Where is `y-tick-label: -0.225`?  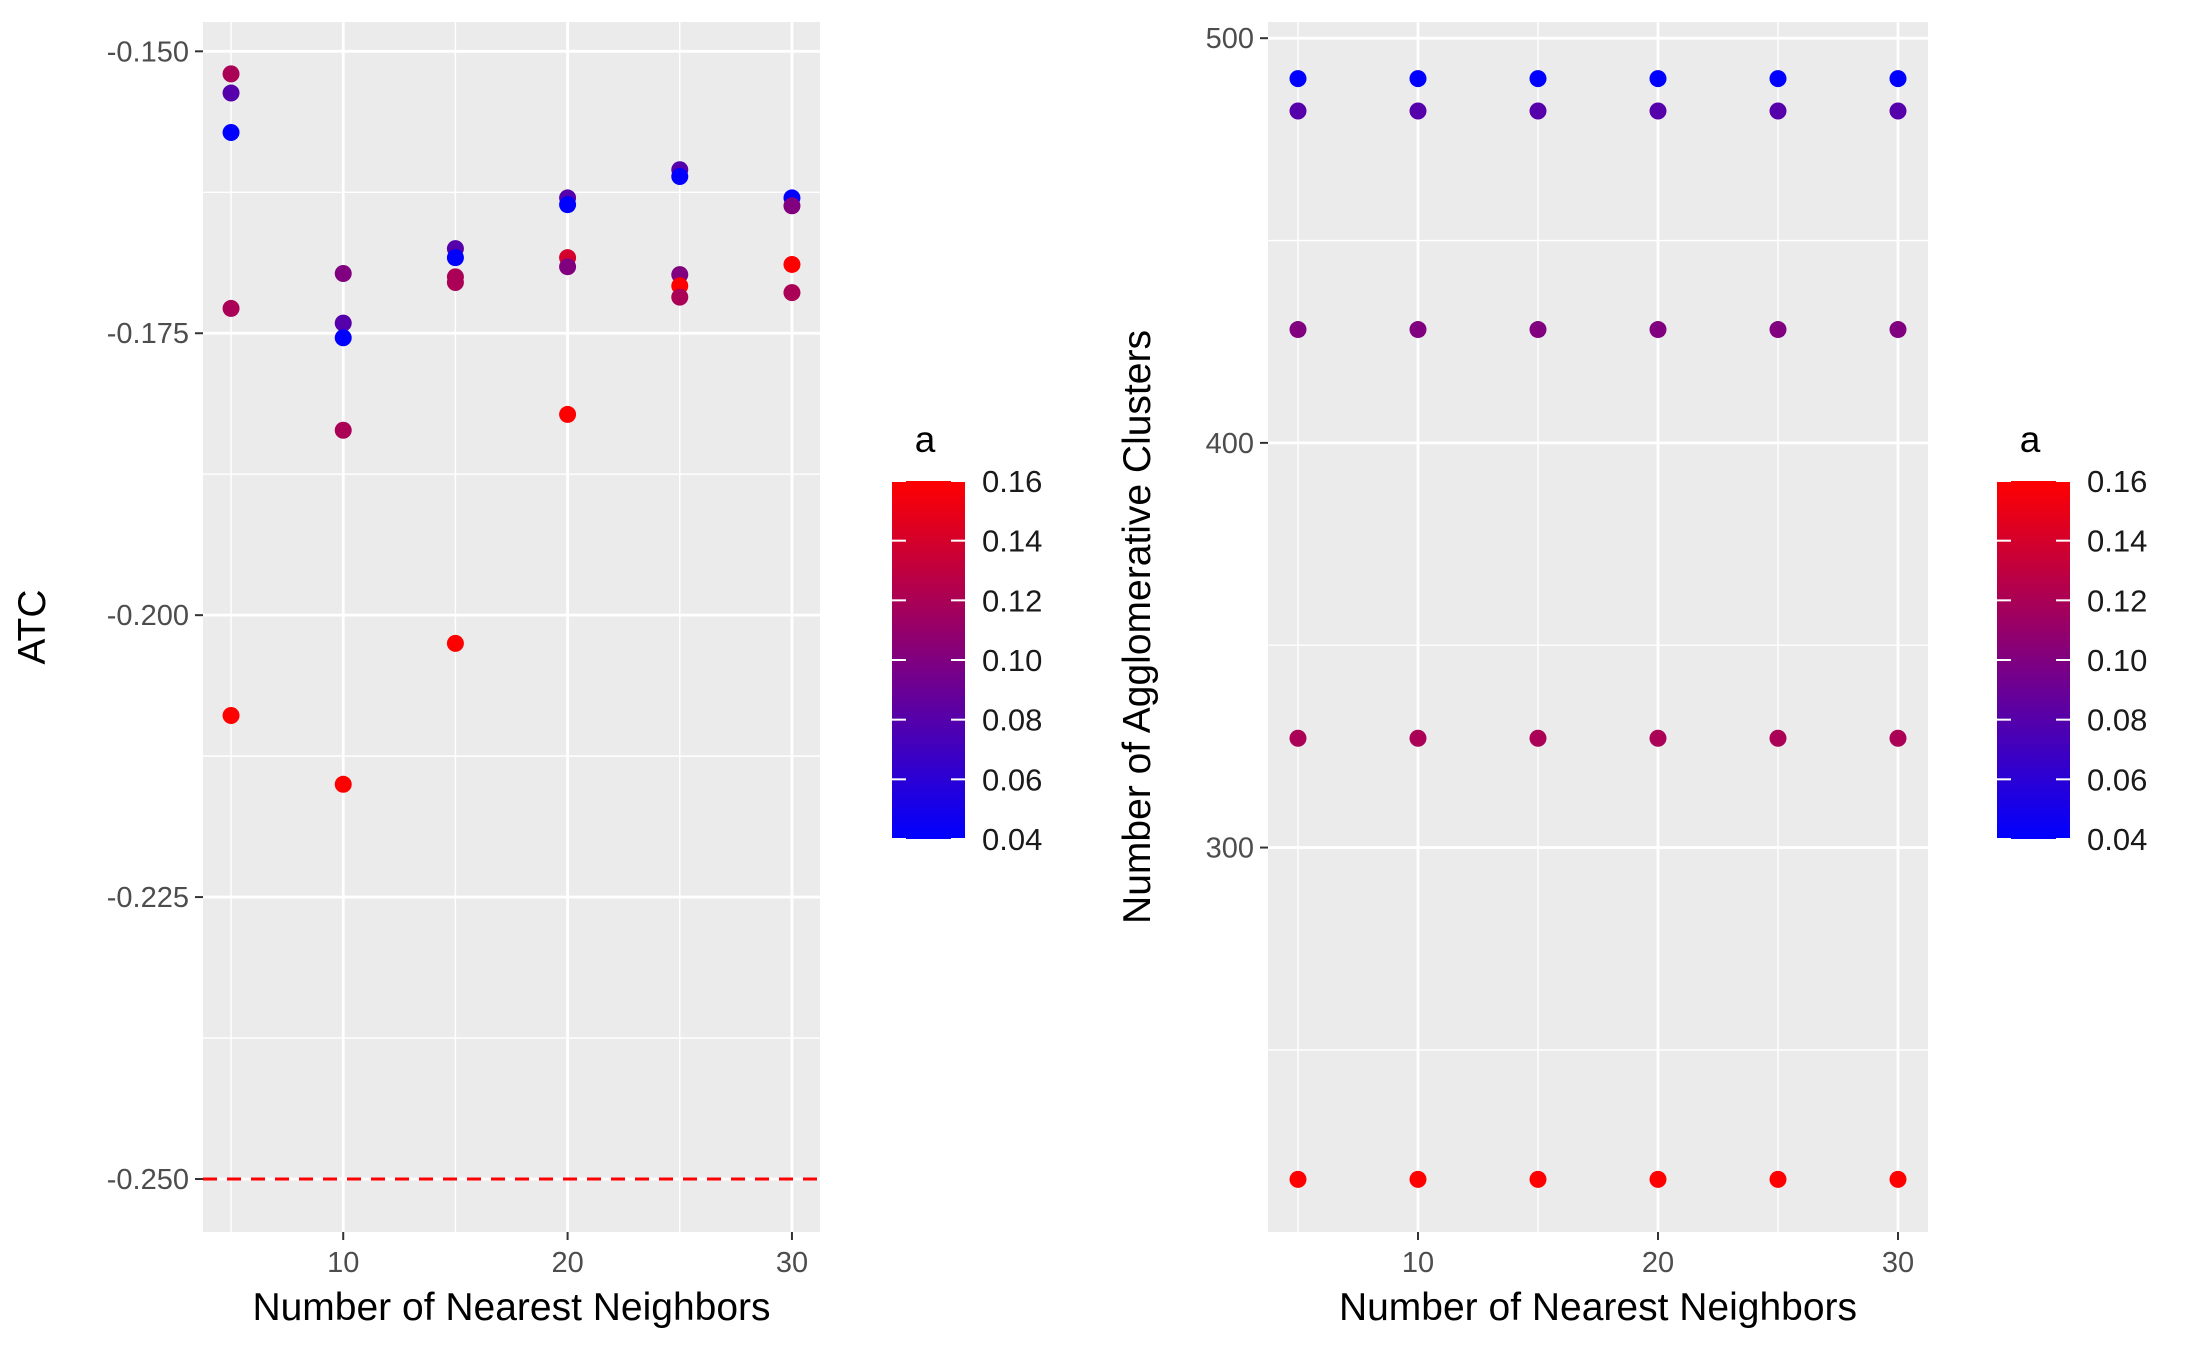
y-tick-label: -0.225 is located at coordinates (148, 898).